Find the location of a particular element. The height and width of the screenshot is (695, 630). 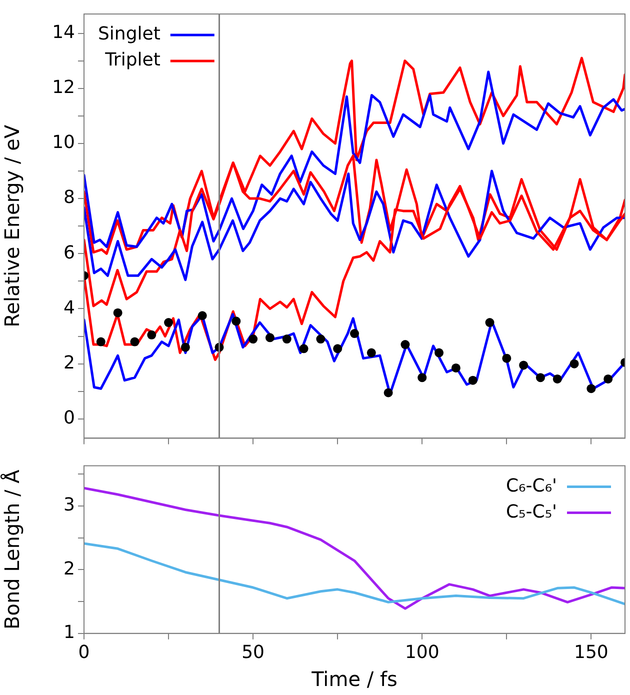

y-tick-label: 14 is located at coordinates (63, 32).